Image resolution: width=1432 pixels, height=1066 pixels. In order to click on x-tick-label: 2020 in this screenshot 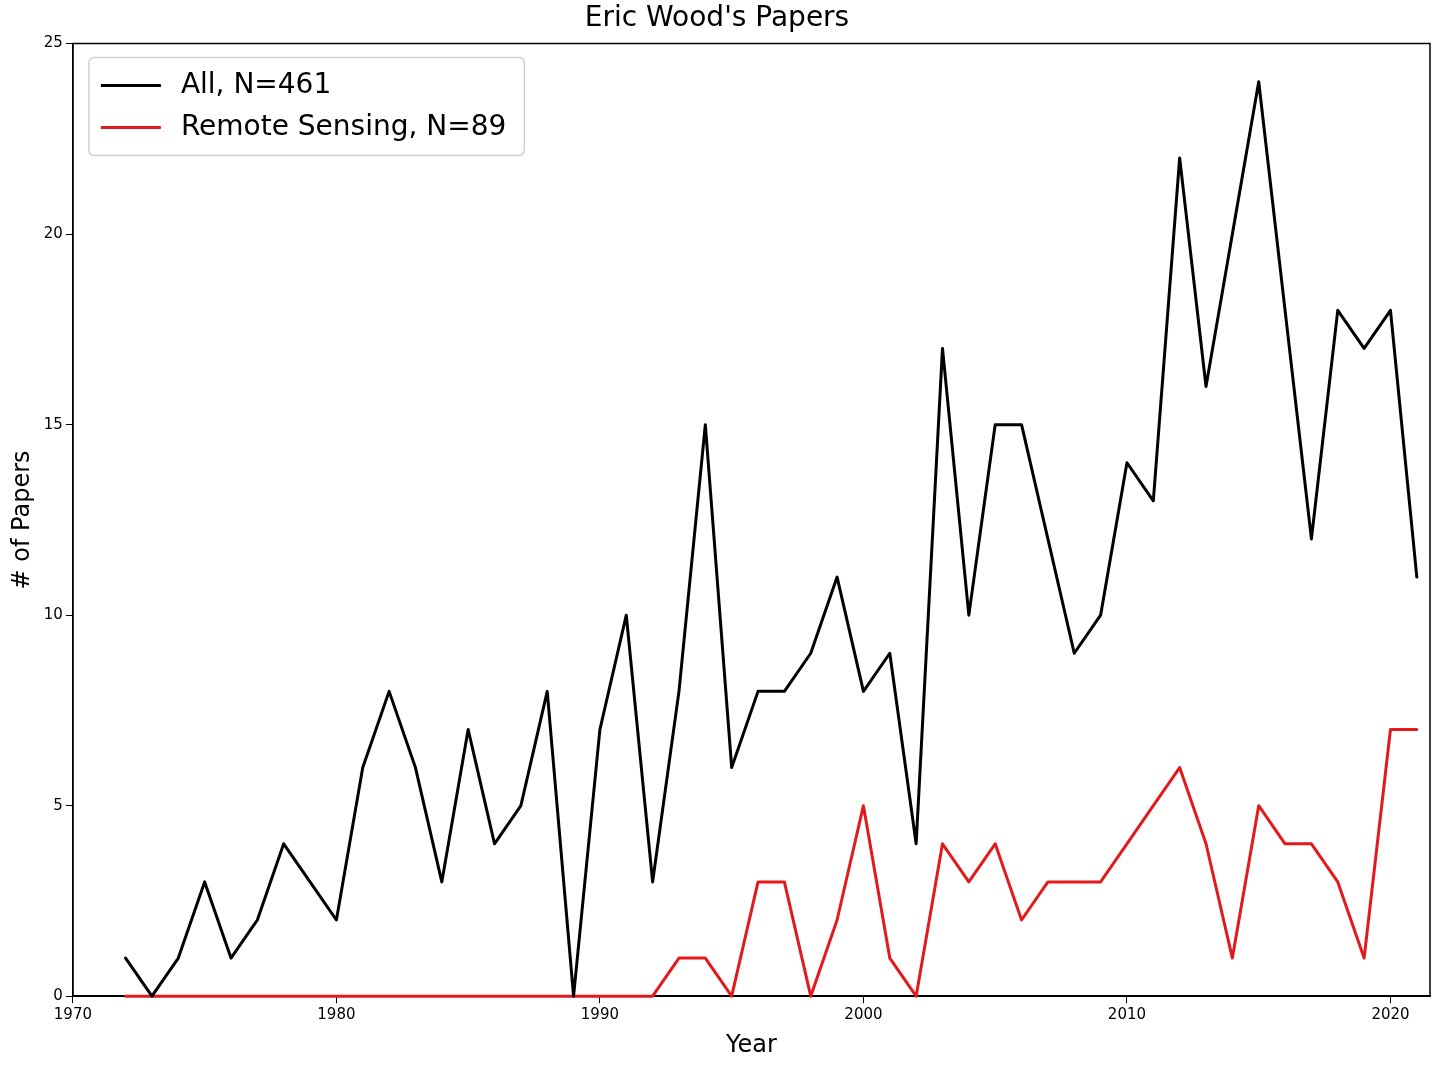, I will do `click(1390, 1014)`.